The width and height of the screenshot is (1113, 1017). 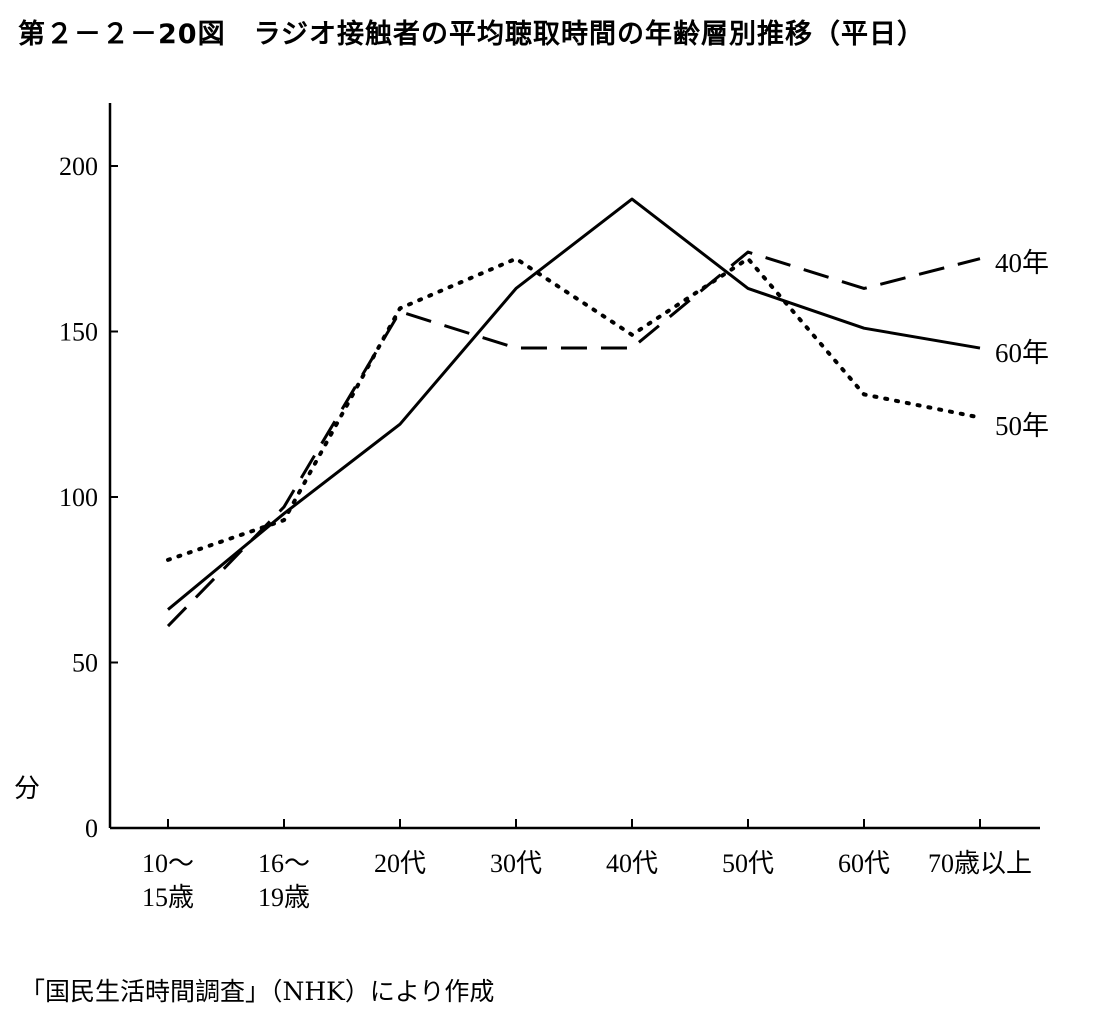 What do you see at coordinates (1022, 353) in the screenshot?
I see `series-label-3: 60年` at bounding box center [1022, 353].